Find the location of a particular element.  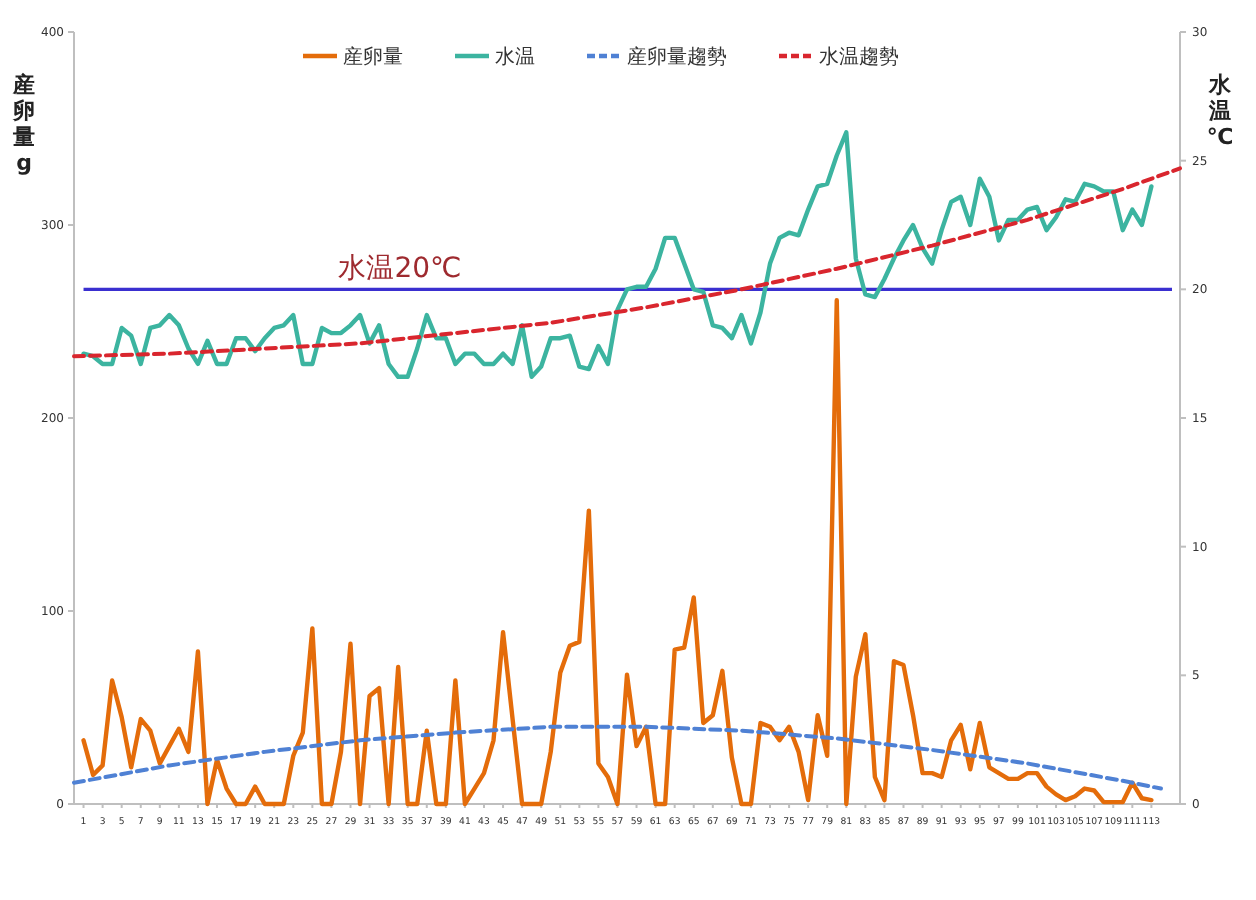

y-axis-title: 産卵量g is located at coordinates (23, 124).